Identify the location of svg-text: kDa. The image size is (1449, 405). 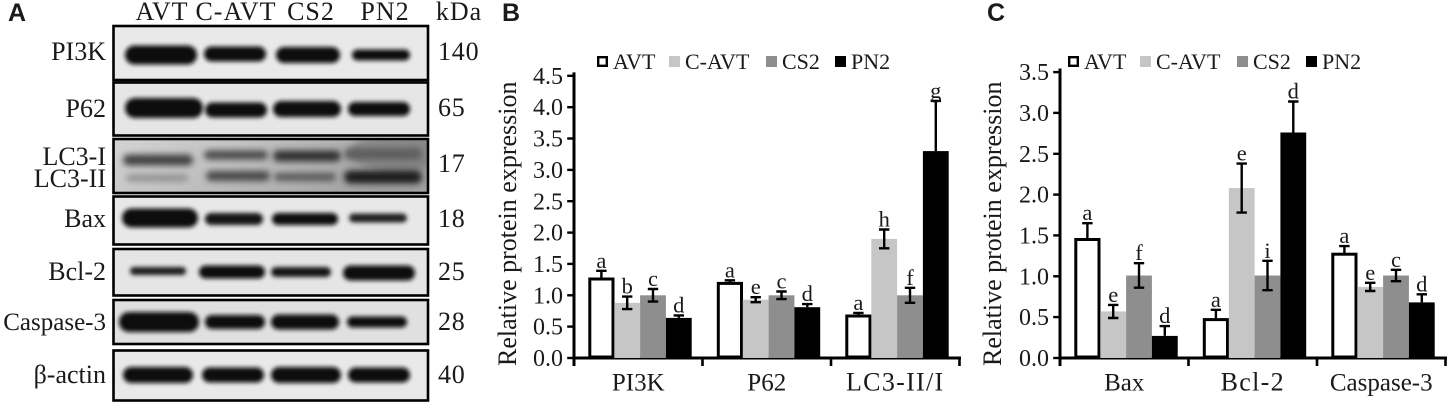
(459, 13).